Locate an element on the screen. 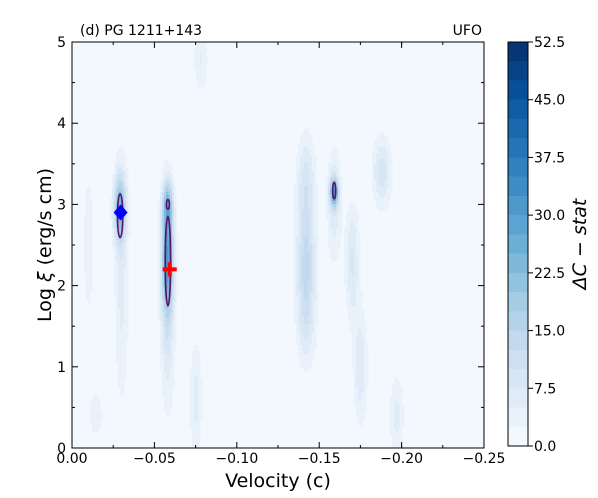 This screenshot has width=598, height=498. diamond-marker is located at coordinates (120, 212).